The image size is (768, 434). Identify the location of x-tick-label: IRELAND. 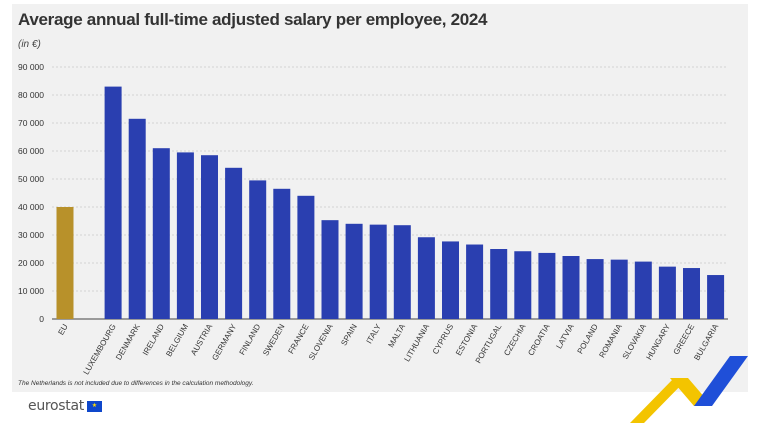
(153, 339).